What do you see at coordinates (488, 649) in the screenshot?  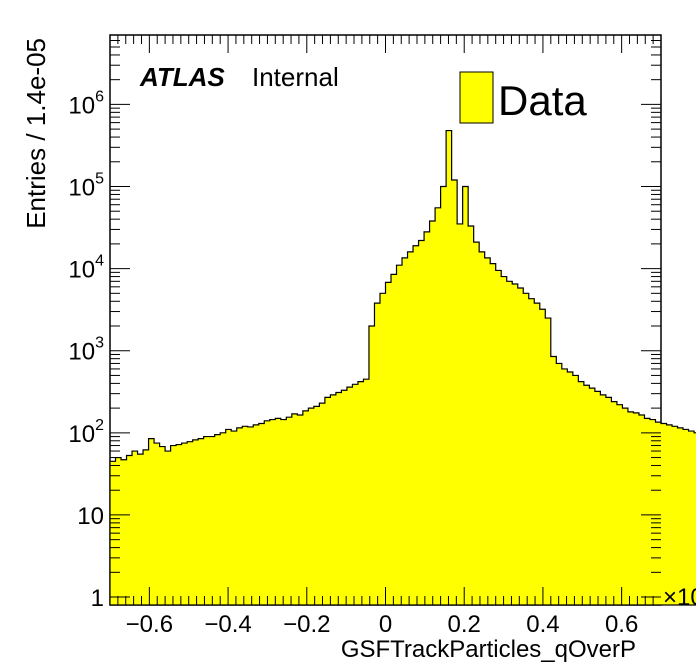 I see `x-axis-title: GSFTrackParticles_qOverP` at bounding box center [488, 649].